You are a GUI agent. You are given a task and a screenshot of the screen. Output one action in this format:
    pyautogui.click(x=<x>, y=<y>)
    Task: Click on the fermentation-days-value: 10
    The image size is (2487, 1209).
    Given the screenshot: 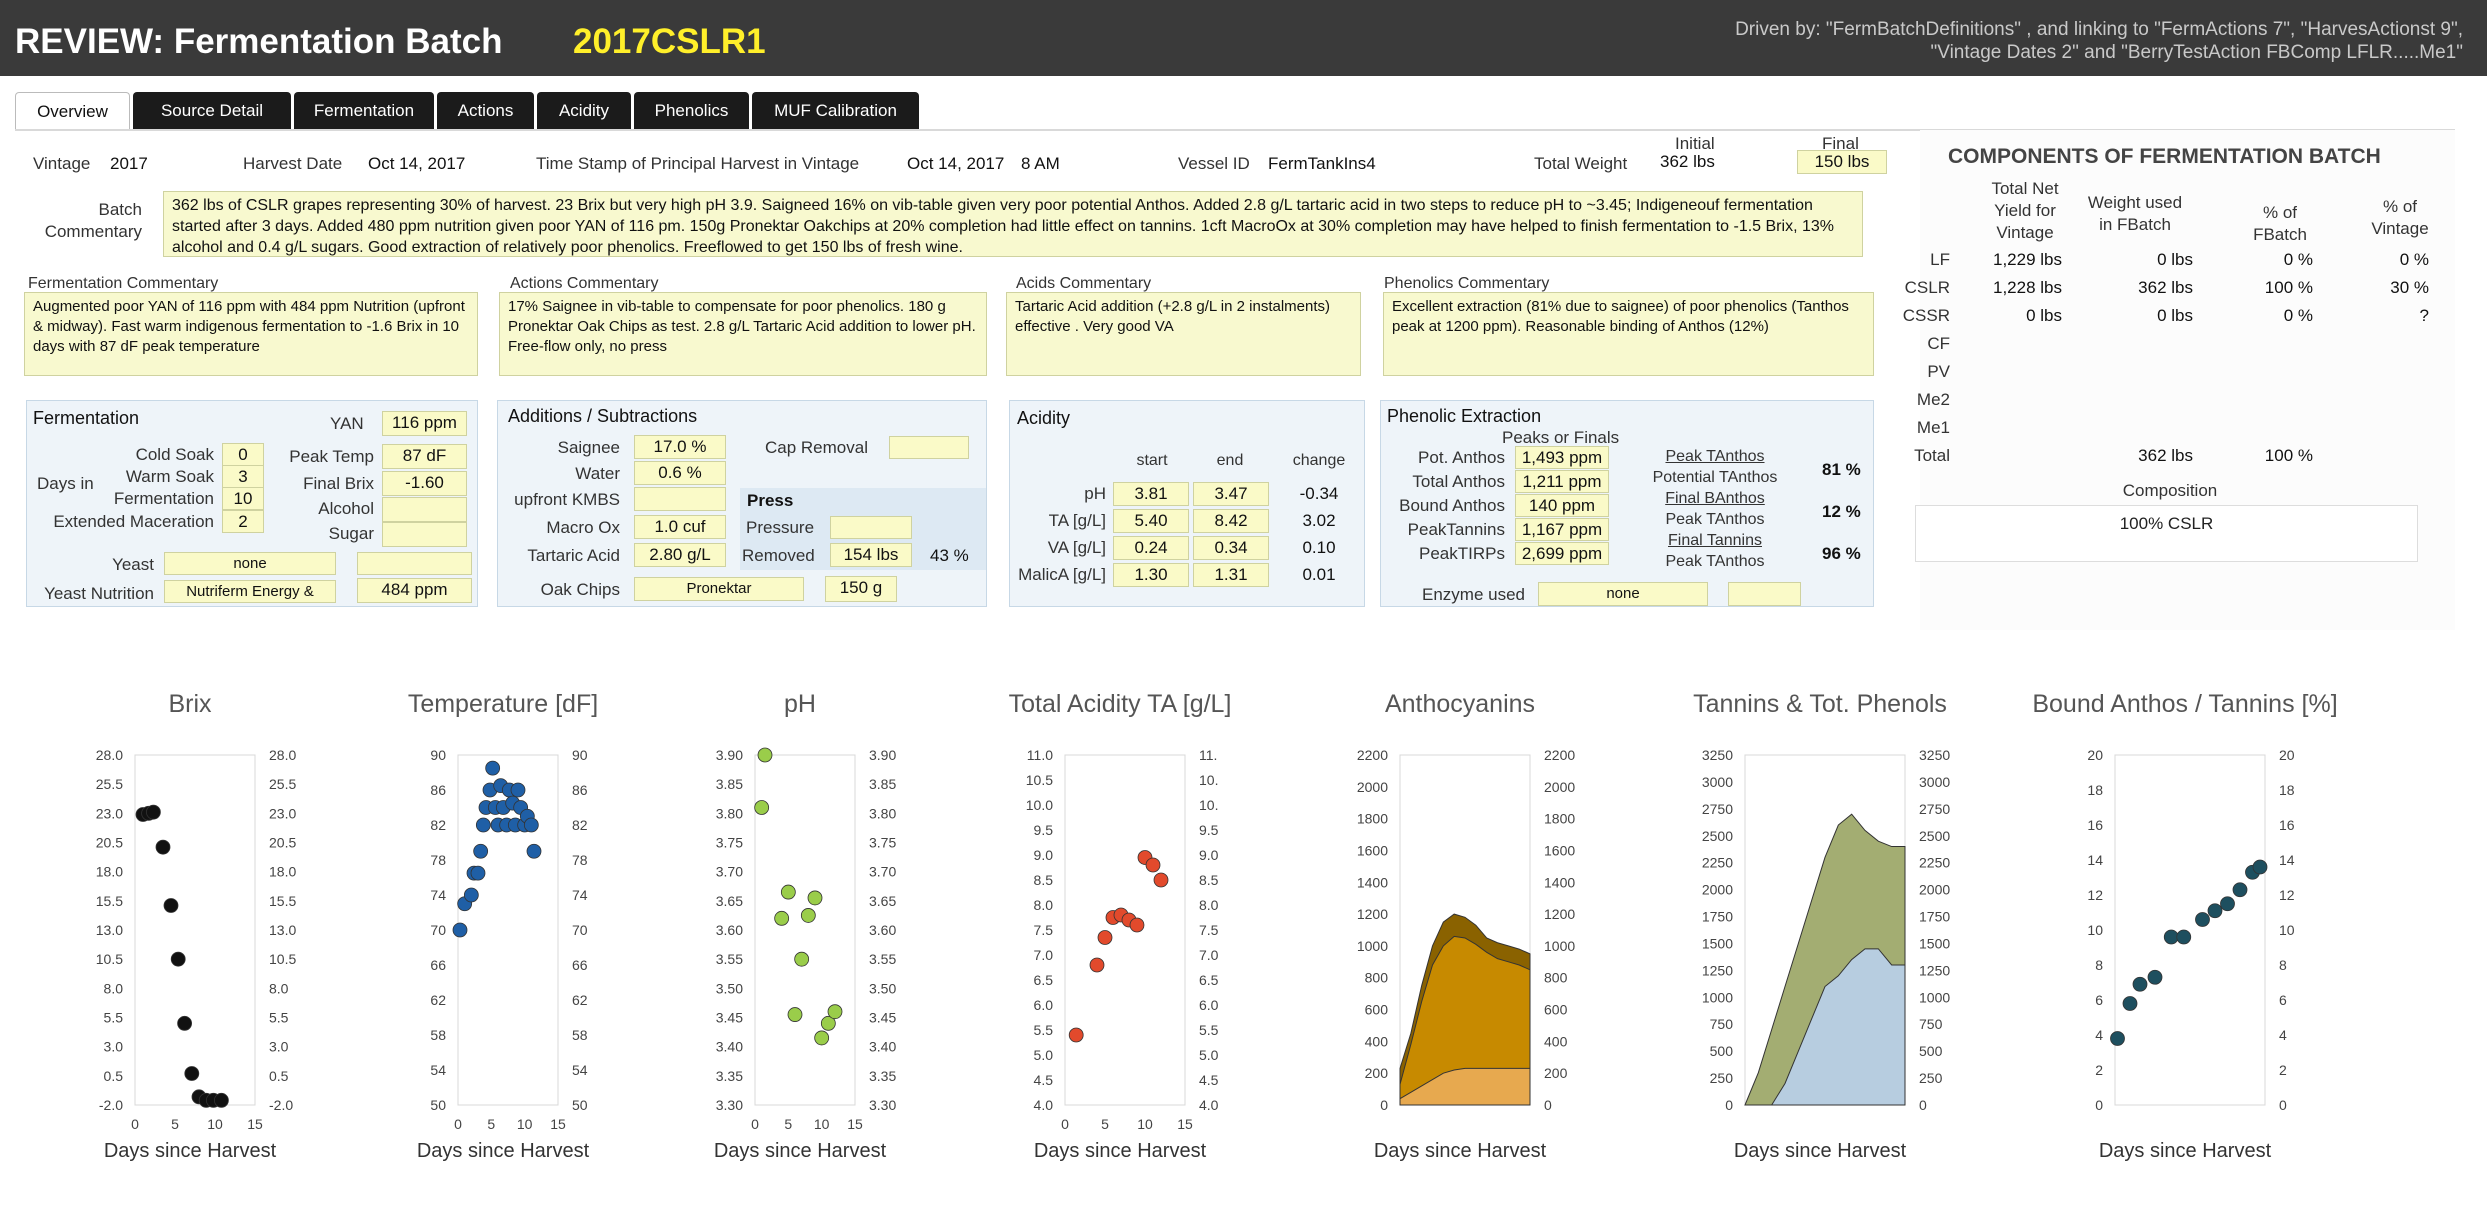 What is the action you would take?
    pyautogui.click(x=243, y=498)
    